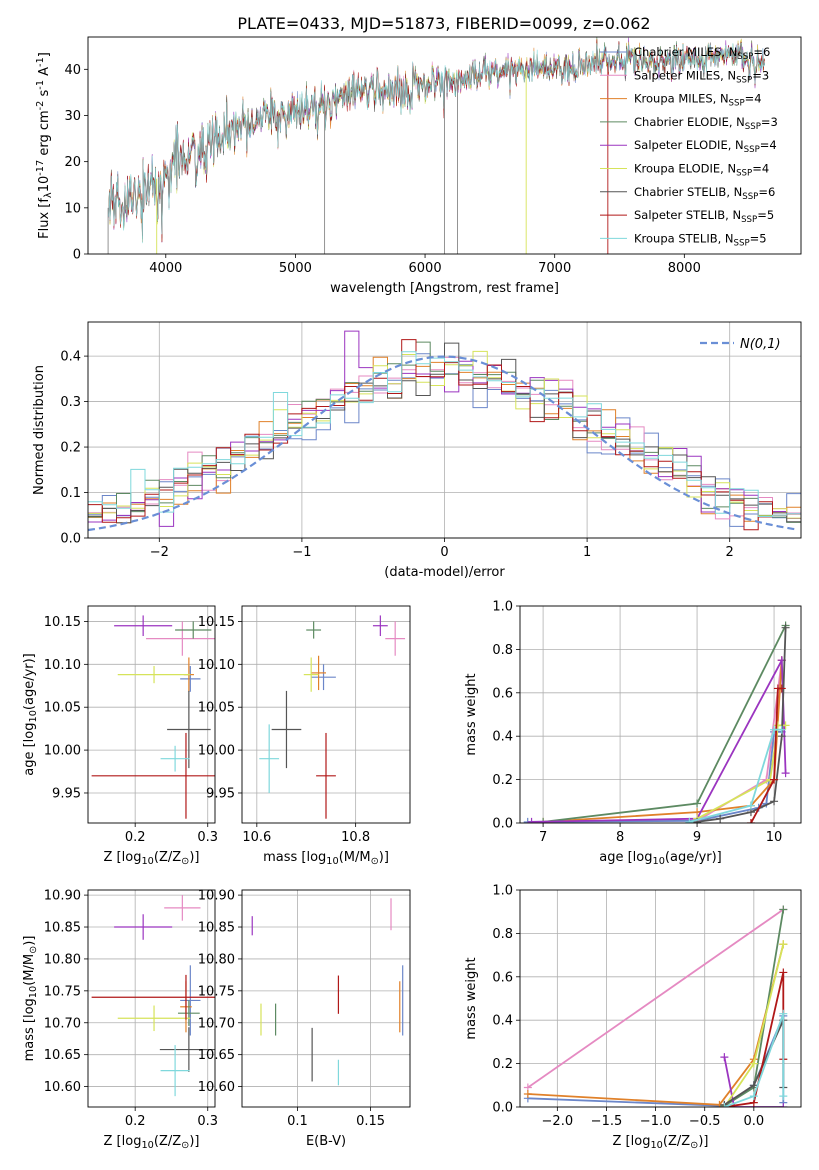 This screenshot has height=1170, width=819. Describe the element at coordinates (703, 1141) in the screenshot. I see `label-part: )]` at that location.